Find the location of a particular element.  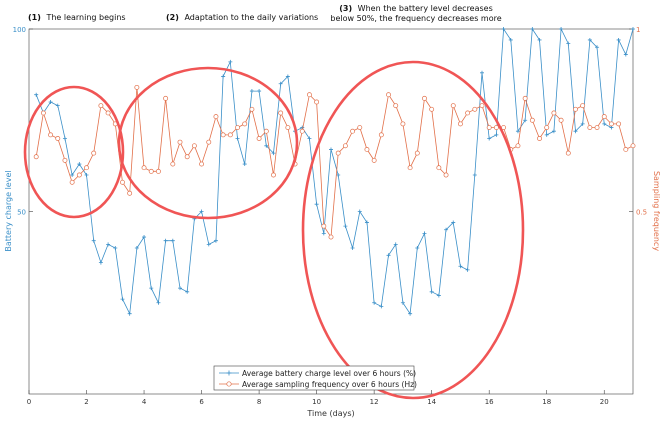

annotation-3-number: (3) is located at coordinates (345, 8).